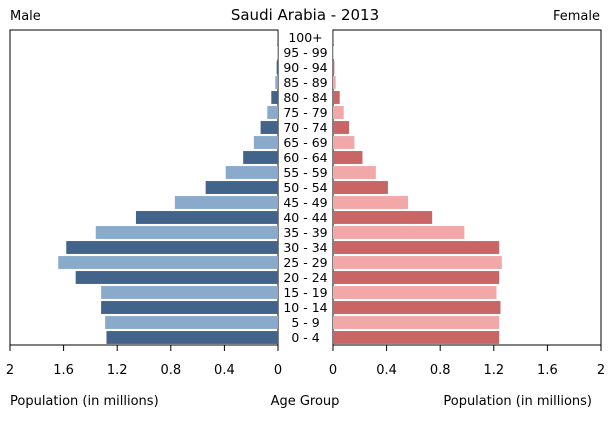 The width and height of the screenshot is (610, 425). Describe the element at coordinates (305, 67) in the screenshot. I see `age-group-label: 90 - 94` at that location.